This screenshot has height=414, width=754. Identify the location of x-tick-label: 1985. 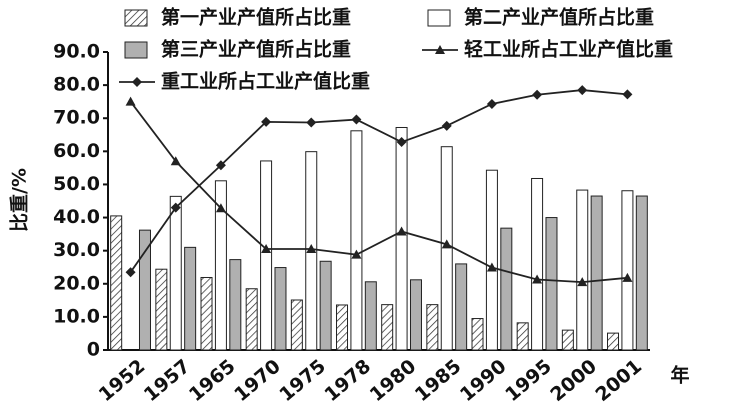
(438, 380).